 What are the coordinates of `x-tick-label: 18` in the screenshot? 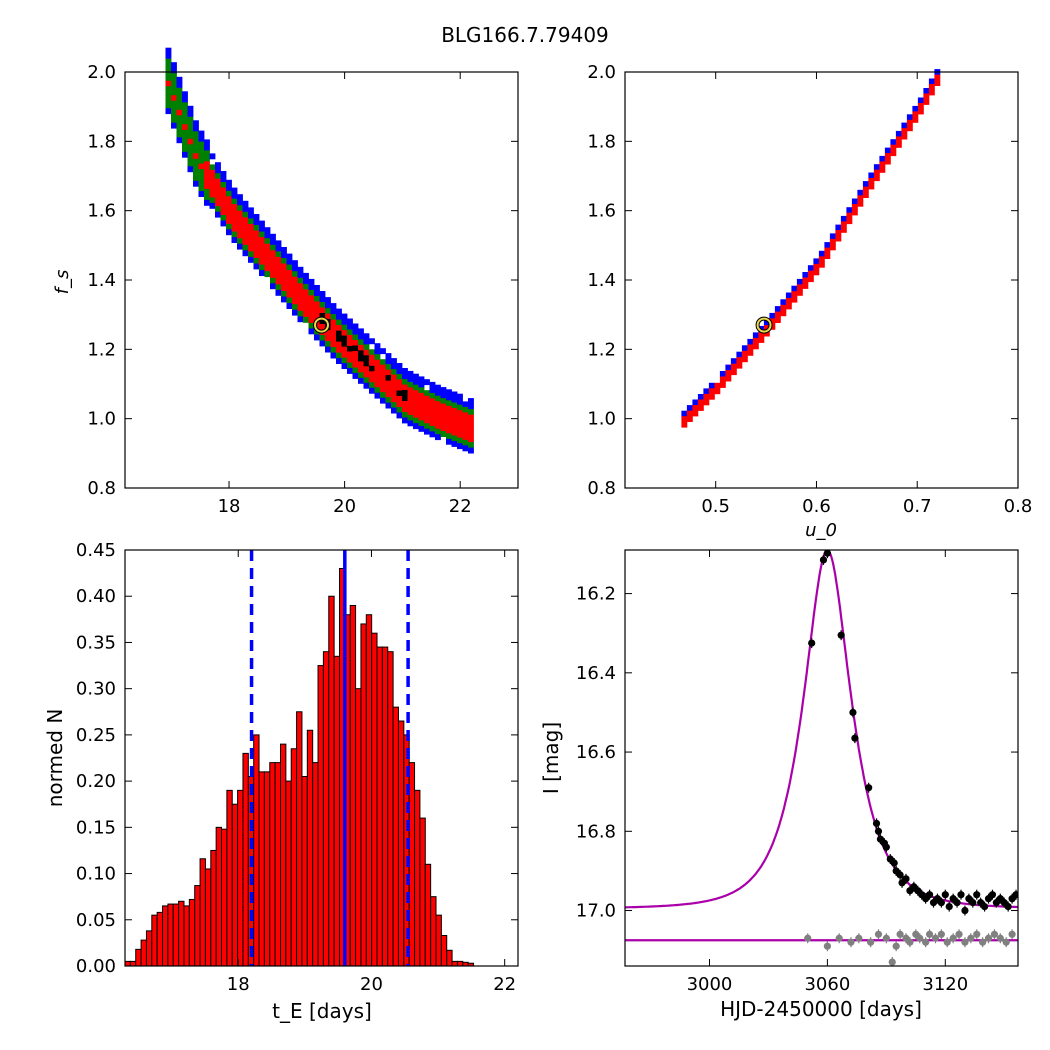 It's located at (229, 506).